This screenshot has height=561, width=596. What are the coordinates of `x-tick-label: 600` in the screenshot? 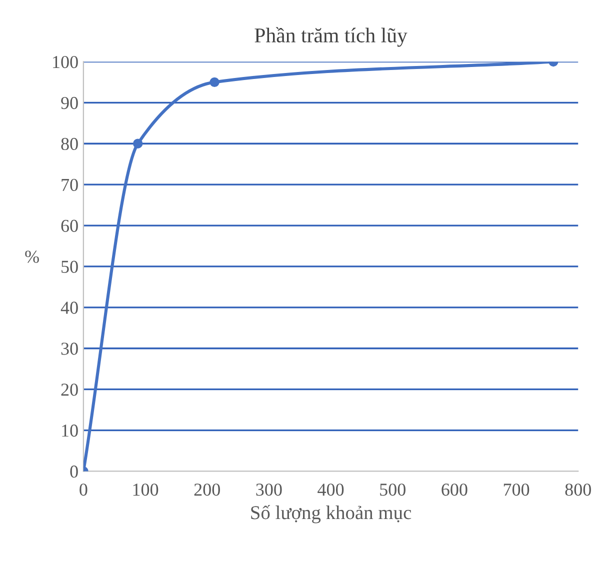 It's located at (455, 490).